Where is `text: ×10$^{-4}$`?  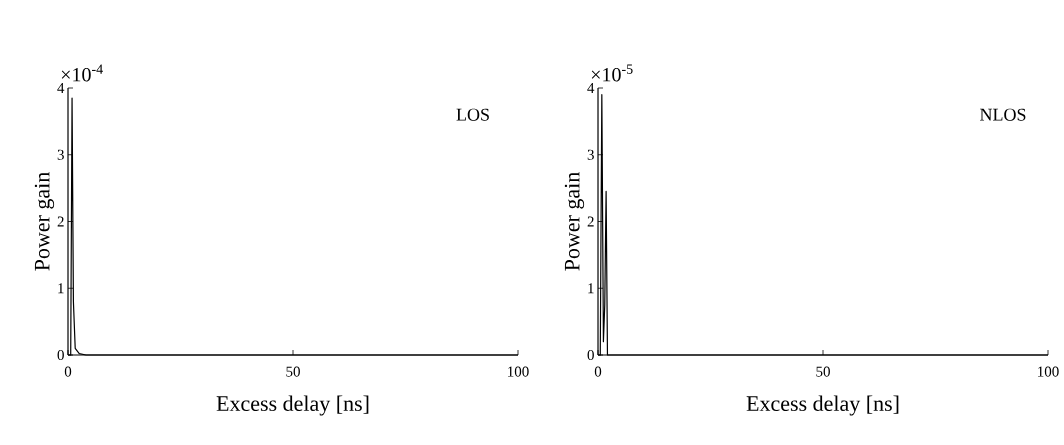
text: ×10$^{-4}$ is located at coordinates (82, 73).